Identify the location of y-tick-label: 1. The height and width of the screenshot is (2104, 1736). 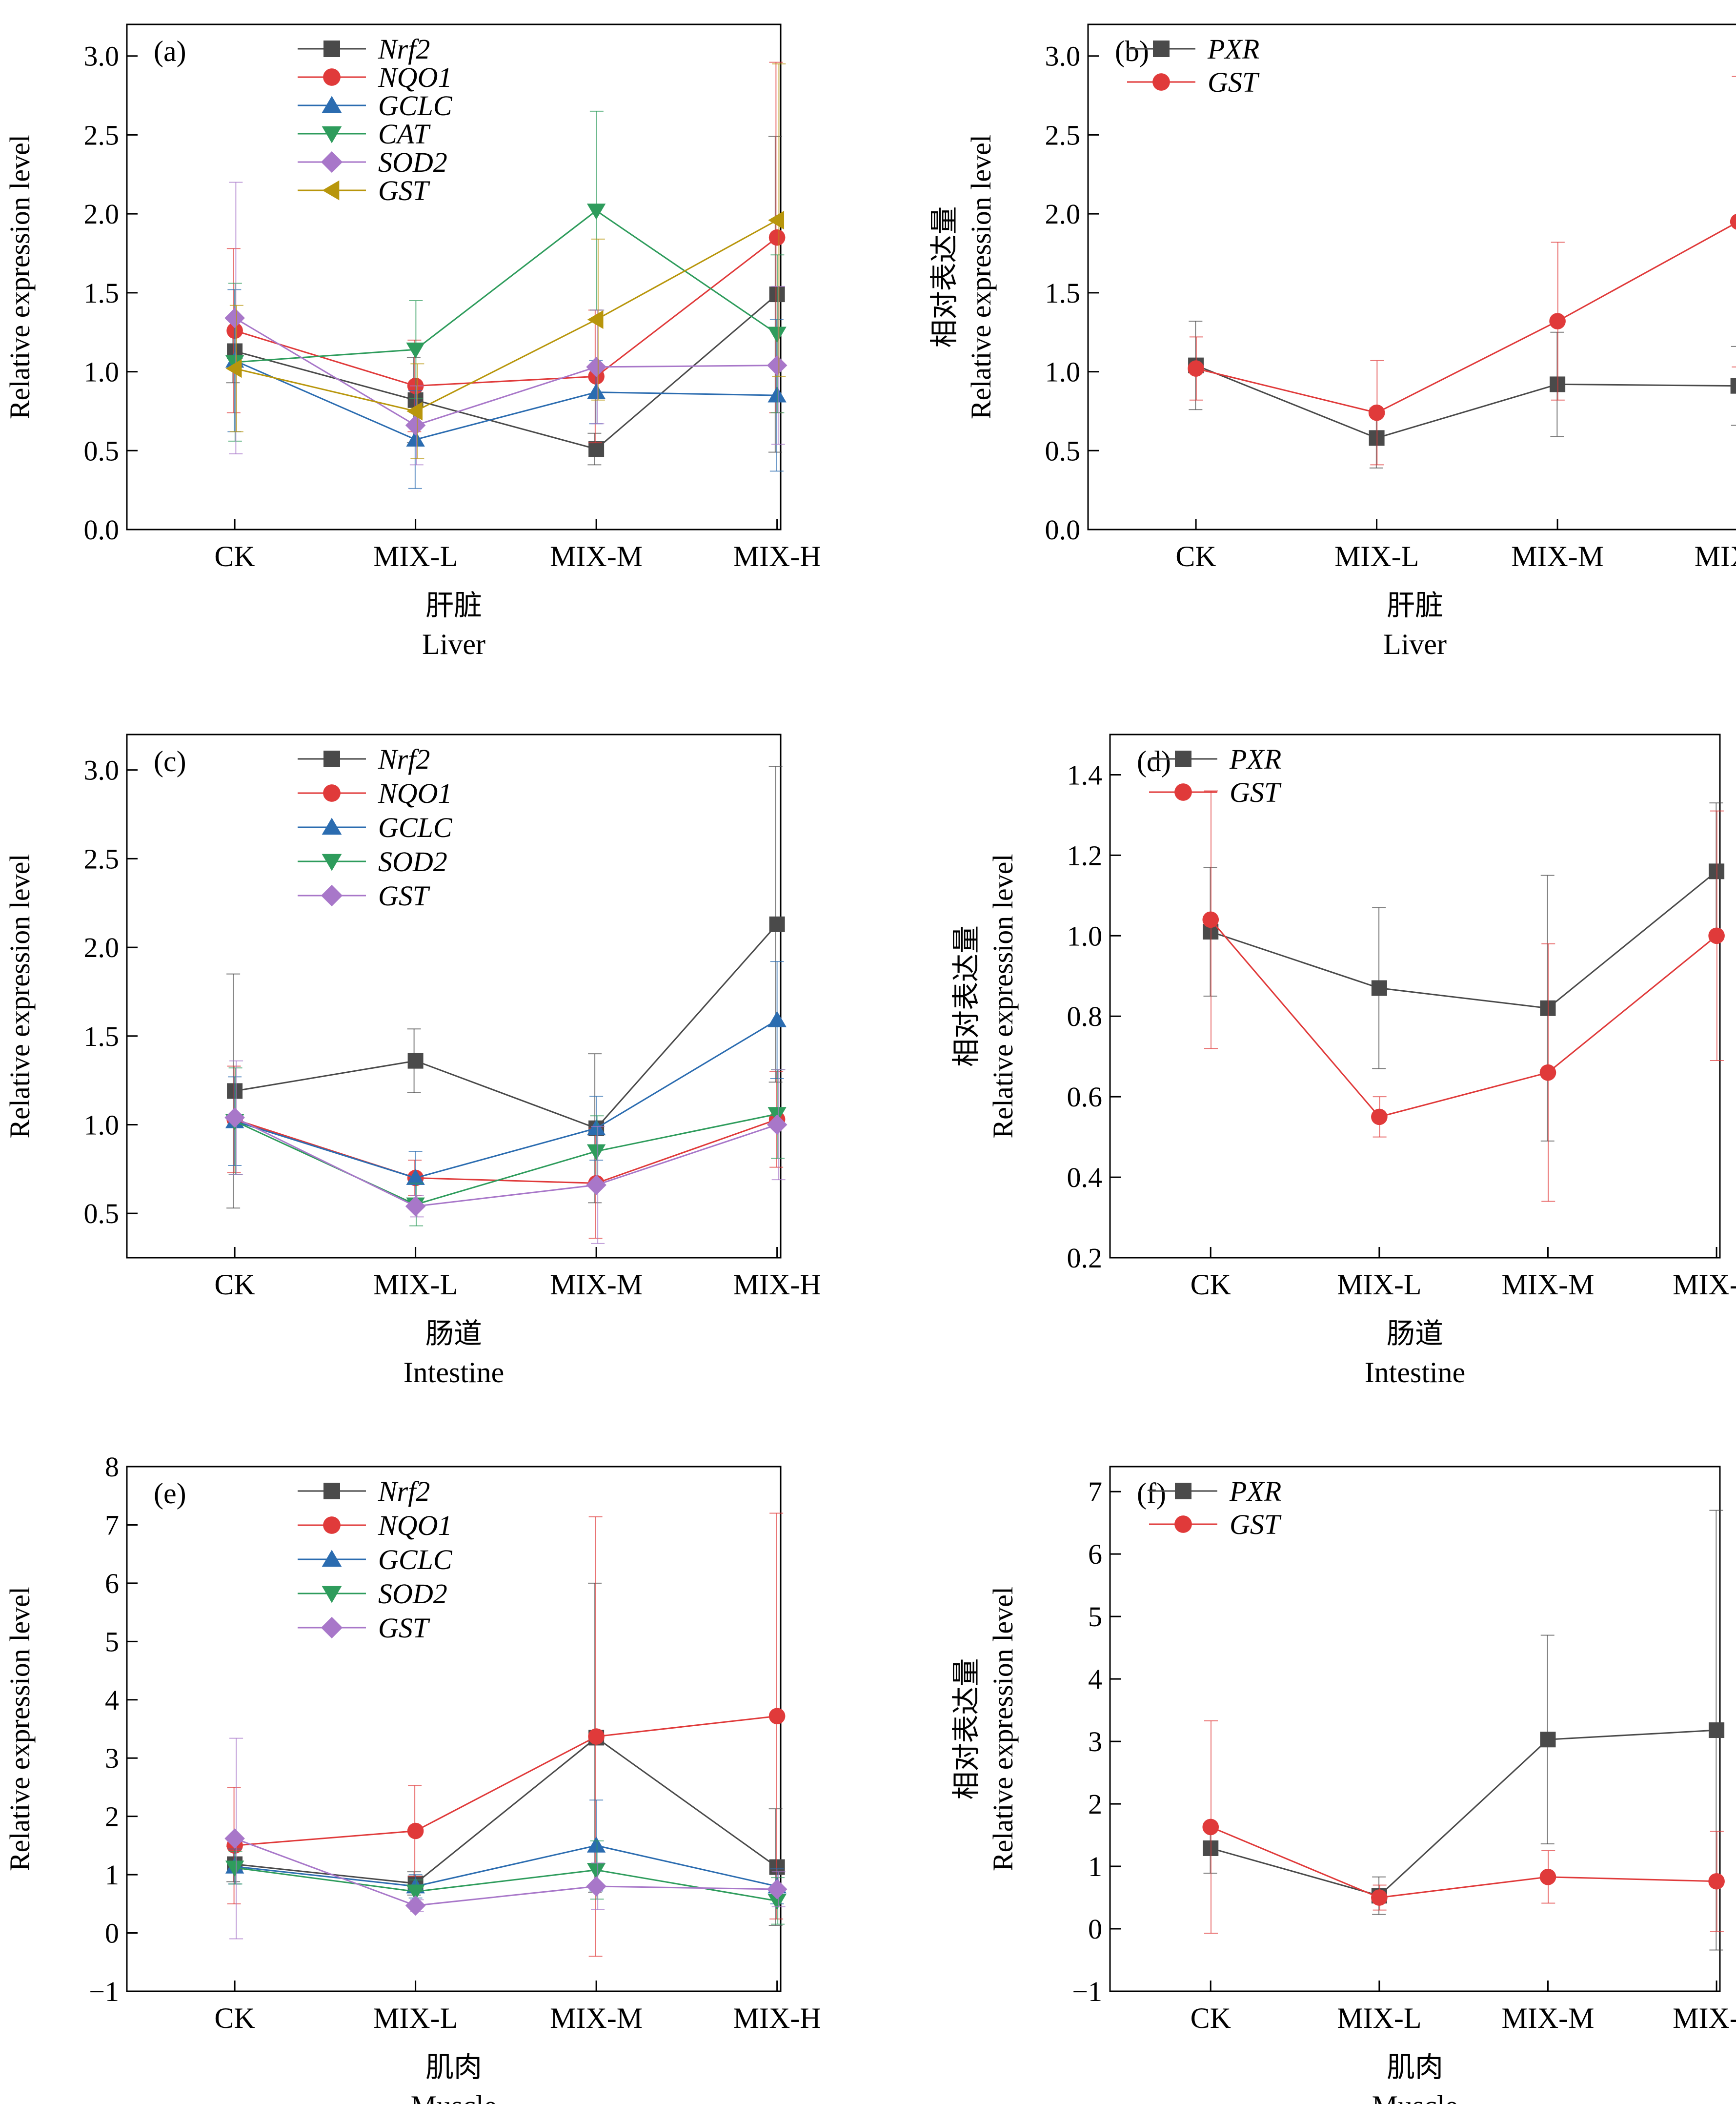
(112, 1875).